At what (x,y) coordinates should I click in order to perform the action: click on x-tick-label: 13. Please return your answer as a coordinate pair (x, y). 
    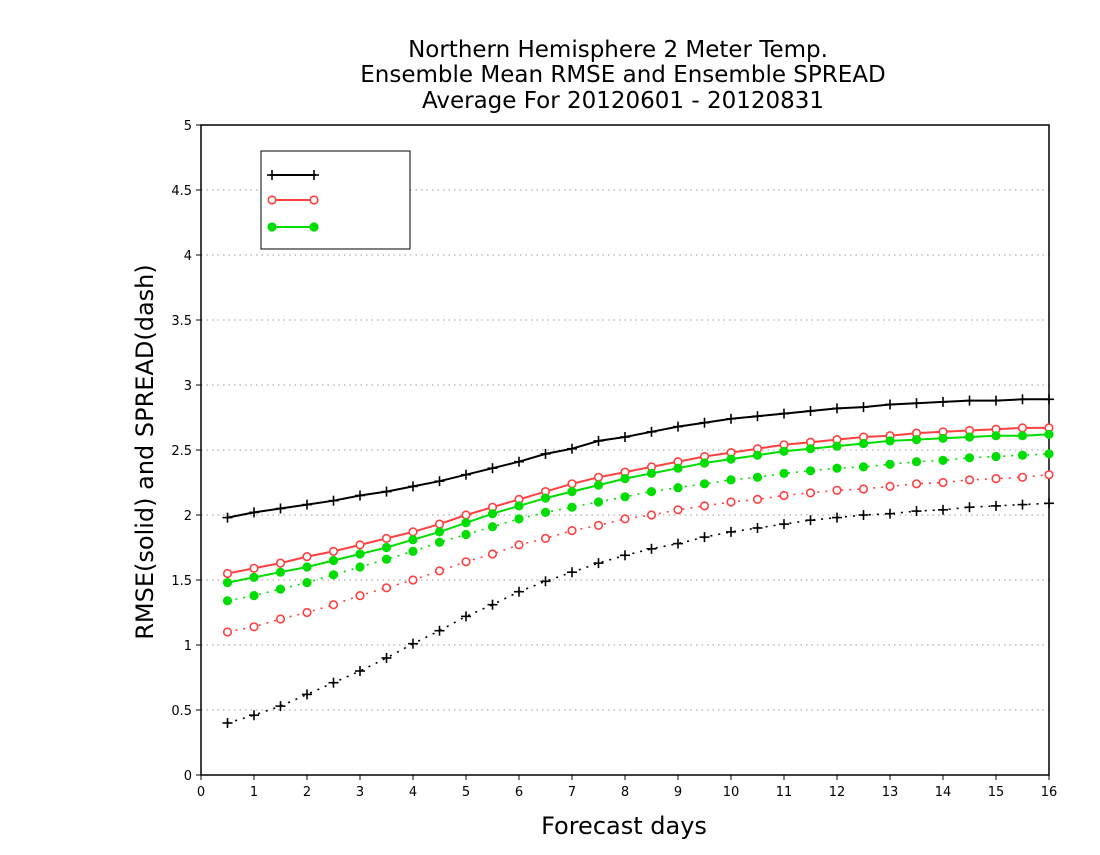
    Looking at the image, I should click on (890, 792).